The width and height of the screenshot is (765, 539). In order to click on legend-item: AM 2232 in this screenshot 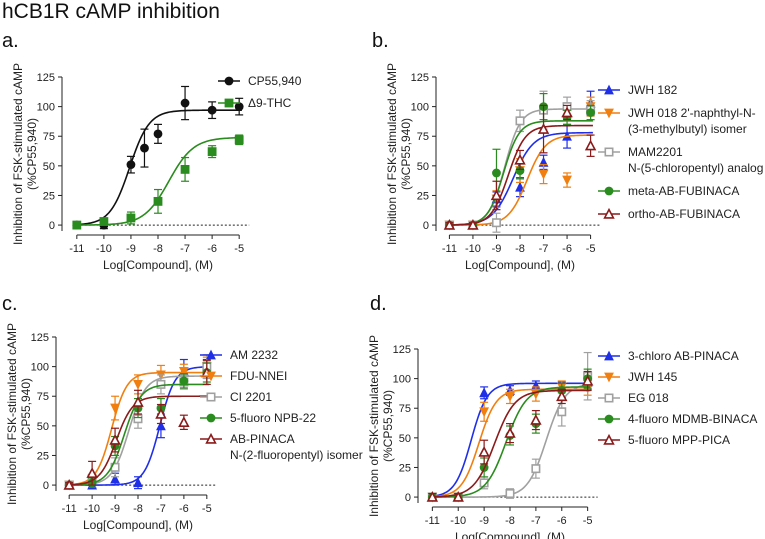, I will do `click(239, 355)`.